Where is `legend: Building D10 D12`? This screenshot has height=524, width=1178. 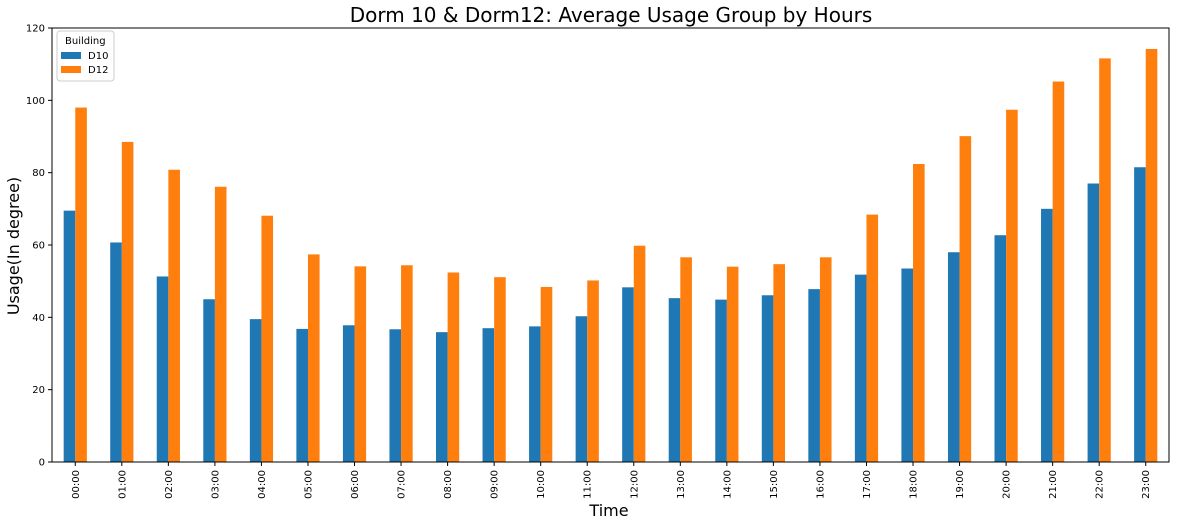
legend: Building D10 D12 is located at coordinates (85, 56).